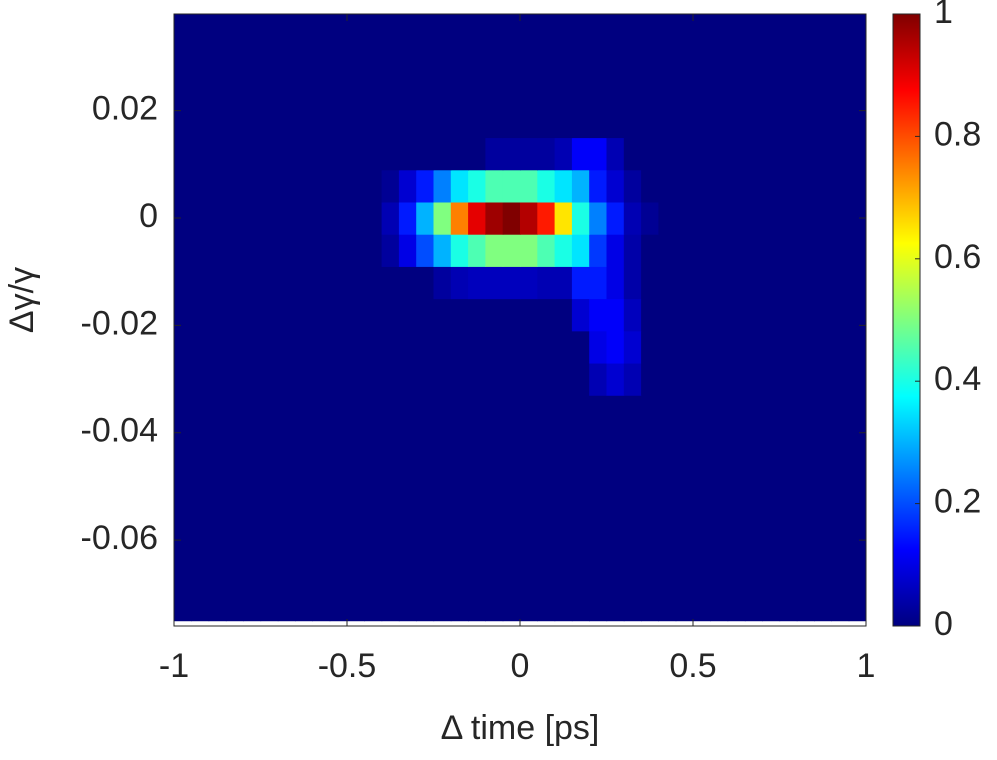 The image size is (997, 760). Describe the element at coordinates (120, 323) in the screenshot. I see `y-tick-label: -0.02` at that location.